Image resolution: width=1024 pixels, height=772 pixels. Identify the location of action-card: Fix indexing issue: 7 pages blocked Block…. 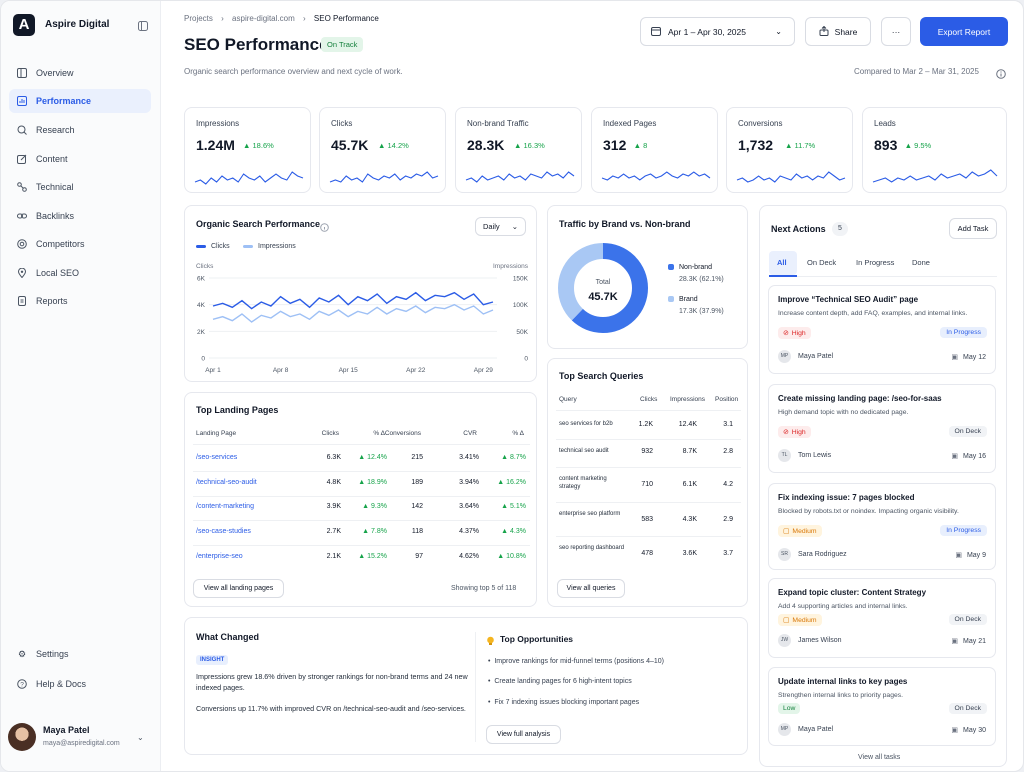
(882, 526).